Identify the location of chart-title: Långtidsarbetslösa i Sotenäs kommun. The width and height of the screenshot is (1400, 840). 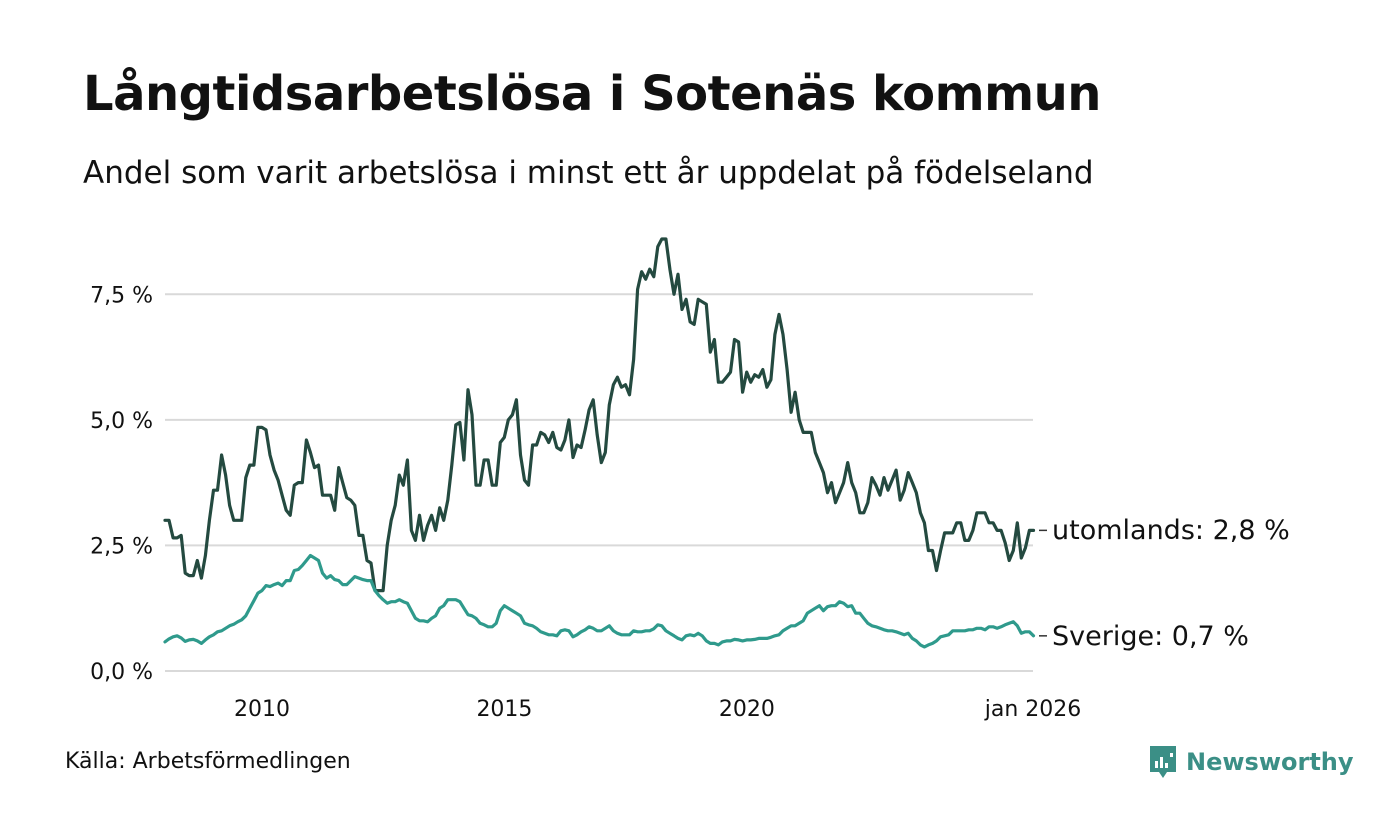
(592, 94).